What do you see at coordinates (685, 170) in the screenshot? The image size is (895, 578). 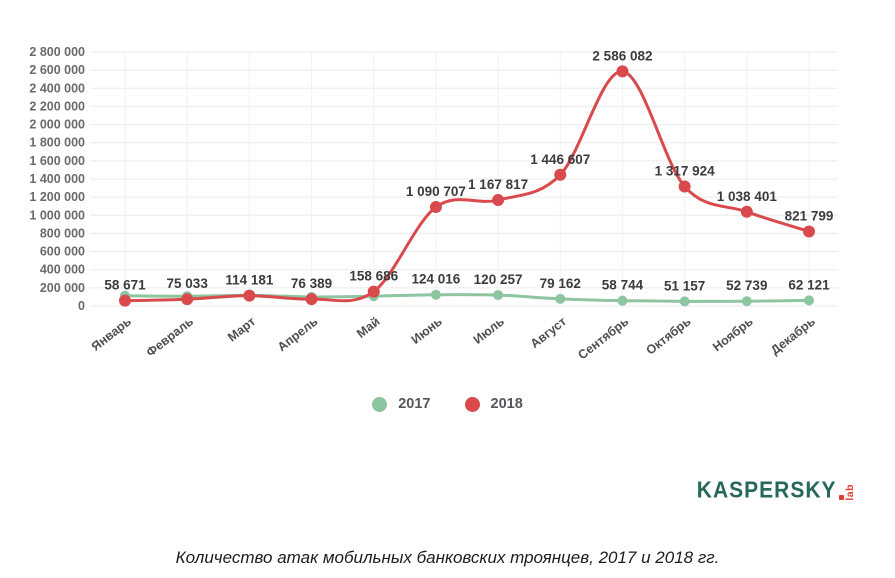 I see `svg-text: 1 317 924` at bounding box center [685, 170].